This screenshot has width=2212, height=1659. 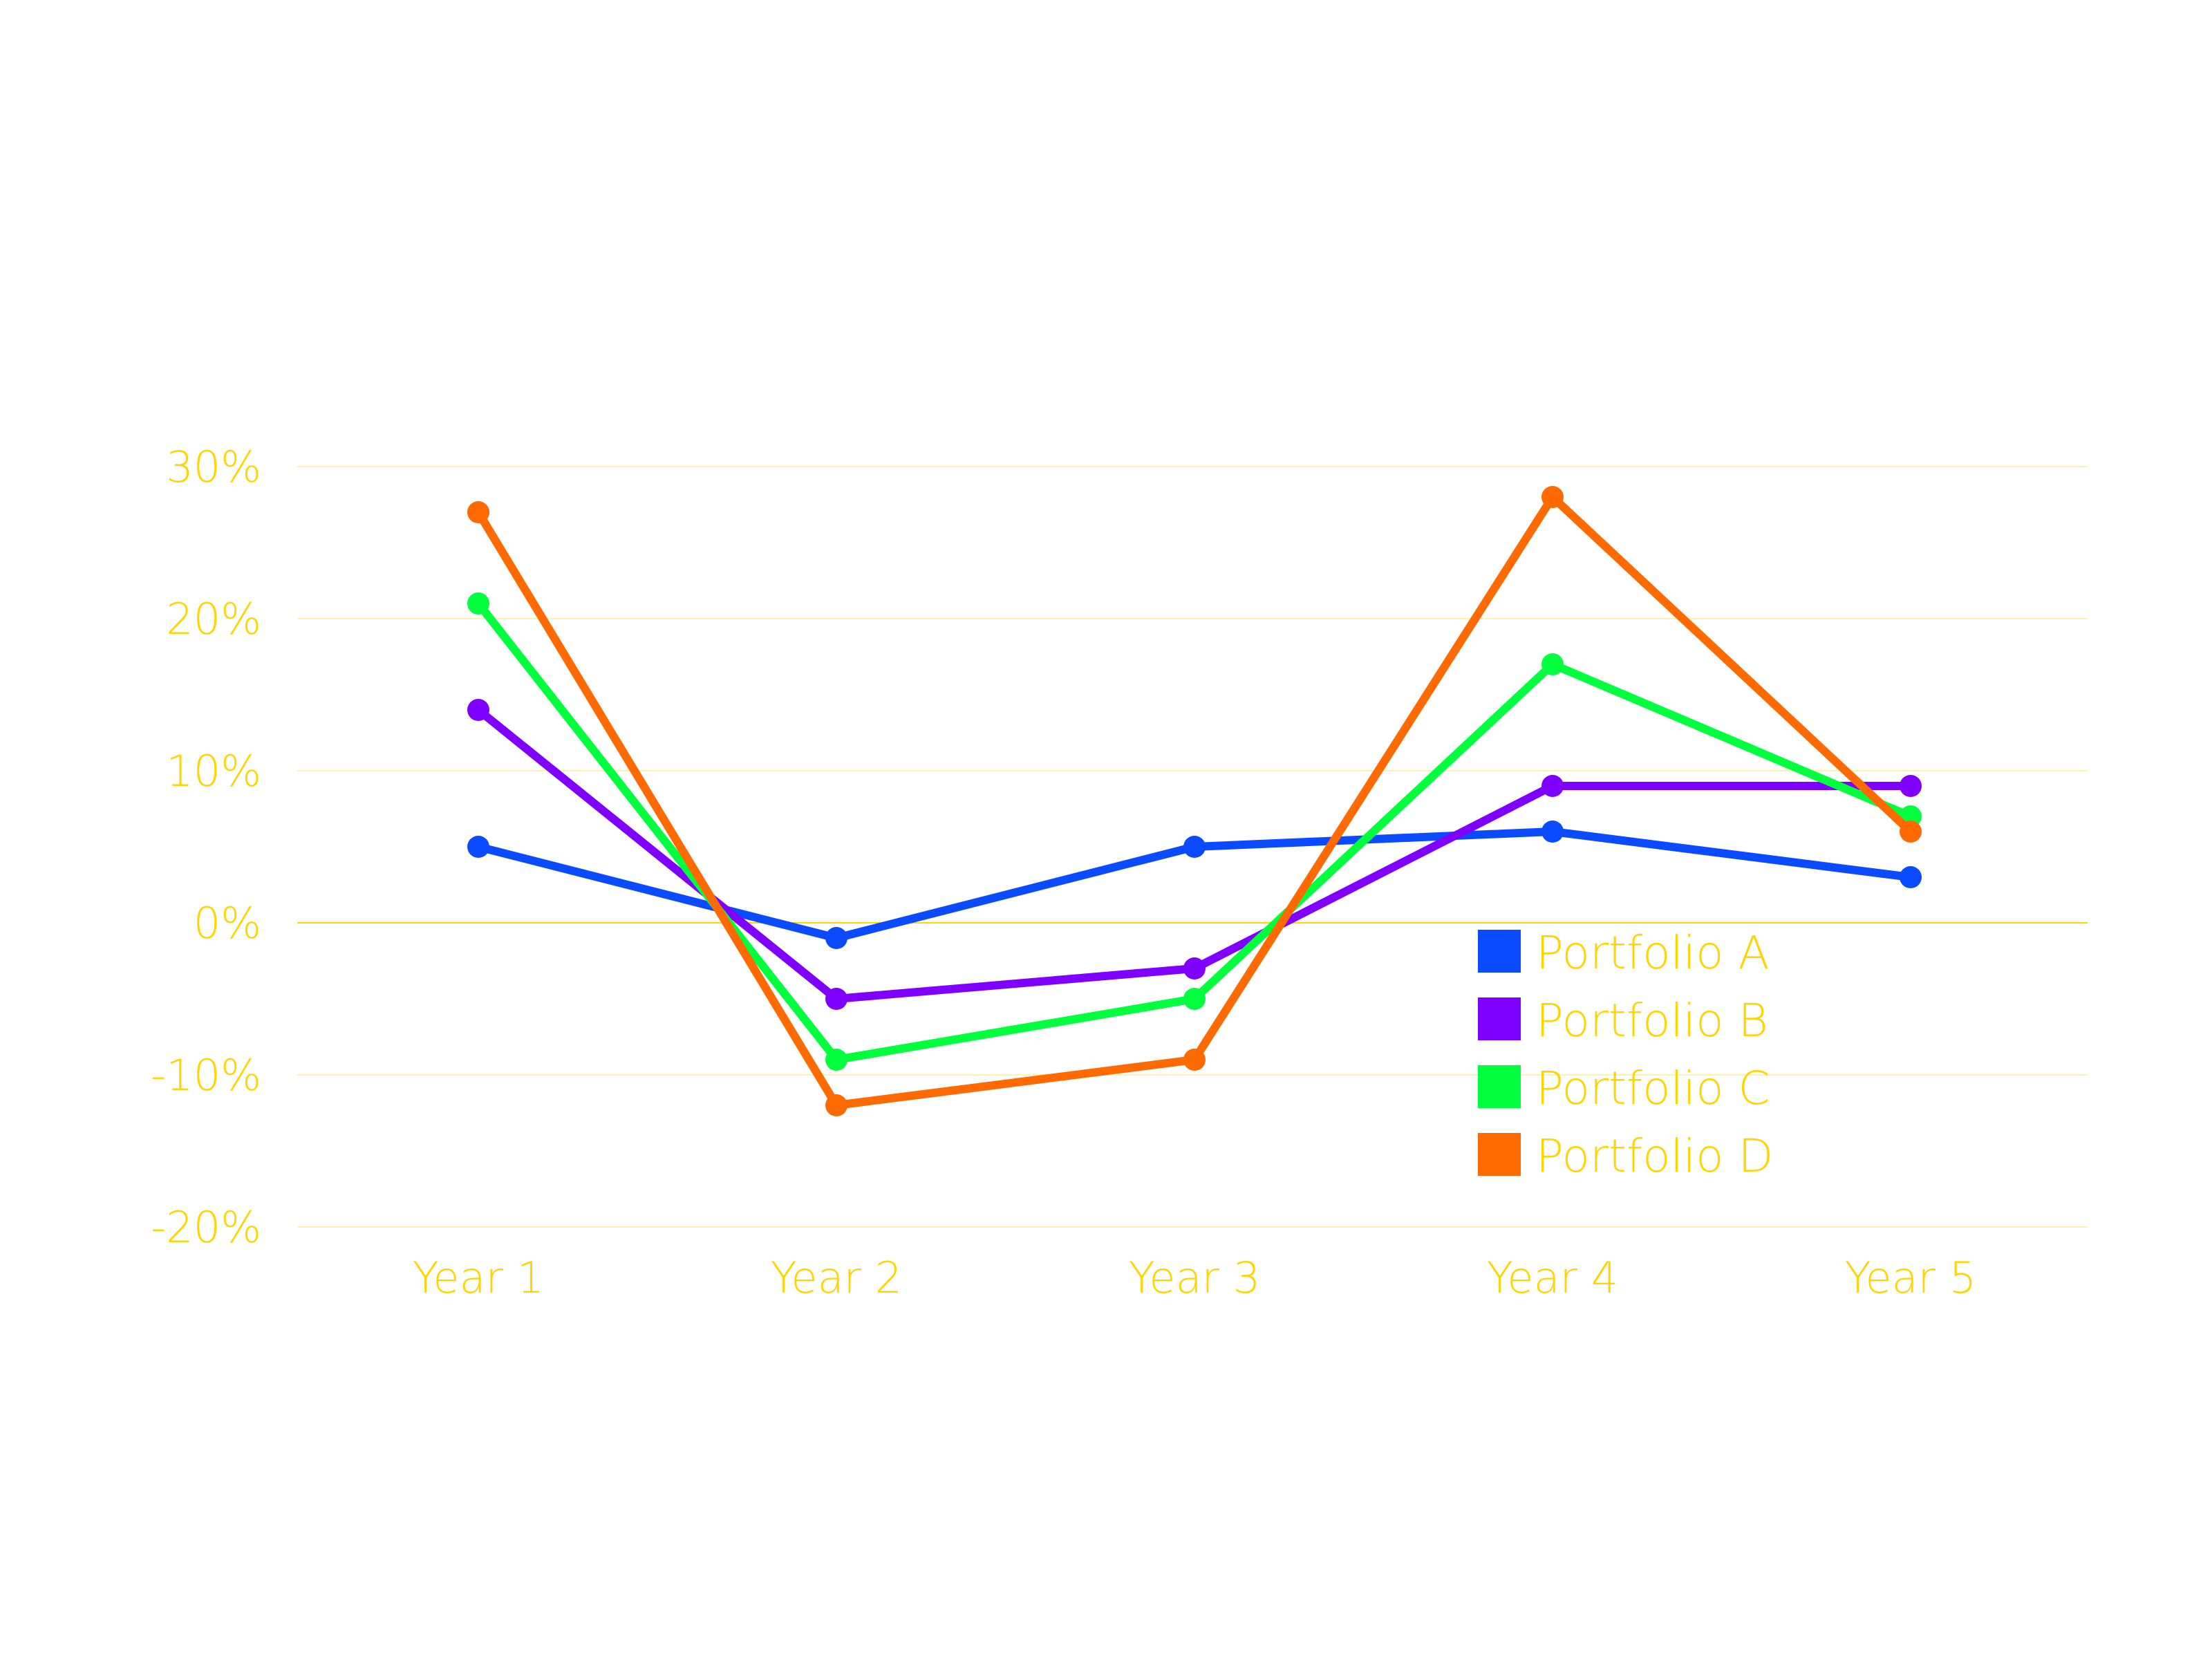 What do you see at coordinates (214, 619) in the screenshot?
I see `y-tick-label: 20%` at bounding box center [214, 619].